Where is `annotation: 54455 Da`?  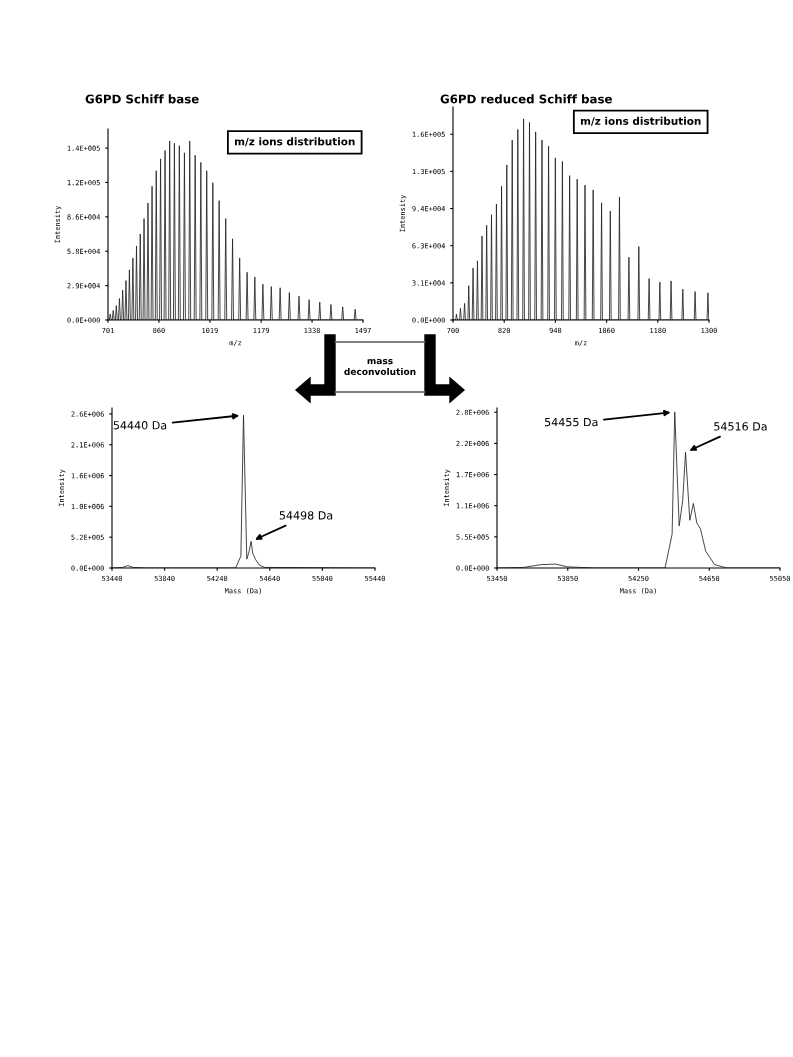
annotation: 54455 Da is located at coordinates (571, 422).